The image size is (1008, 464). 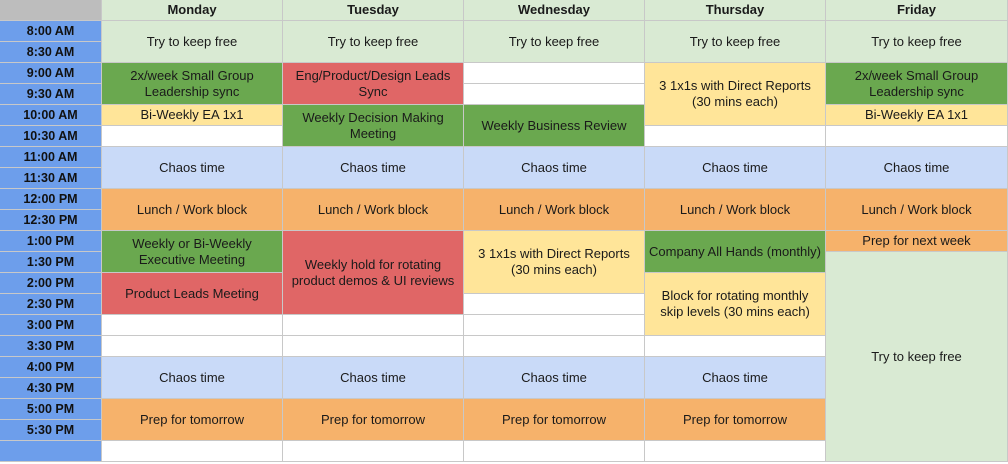 I want to click on time-label: 11:30 AM, so click(x=51, y=178).